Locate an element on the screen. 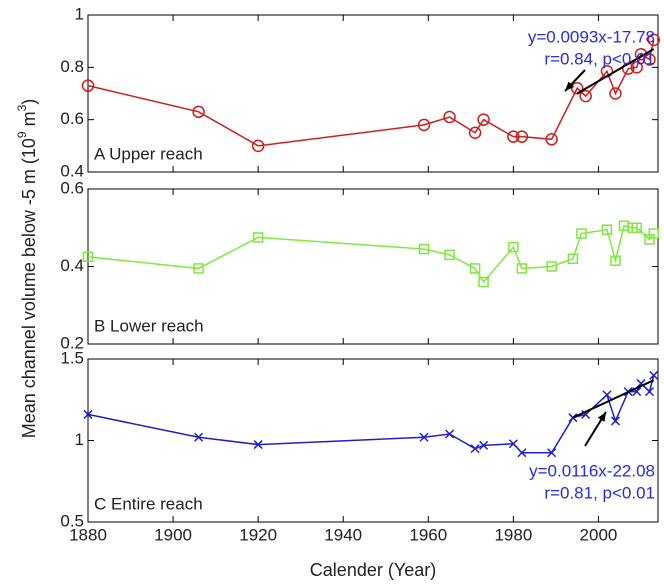  x-tick-label: 1940 is located at coordinates (343, 534).